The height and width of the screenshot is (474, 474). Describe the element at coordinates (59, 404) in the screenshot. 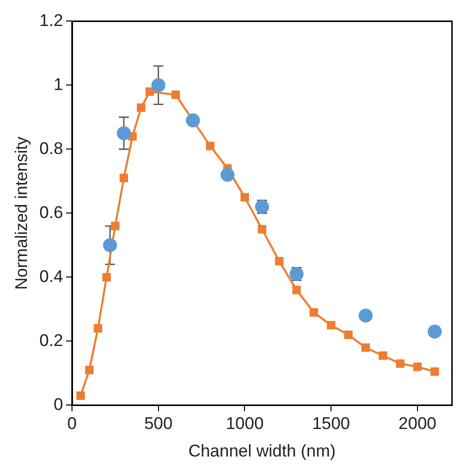

I see `y-tick-label: 0` at that location.